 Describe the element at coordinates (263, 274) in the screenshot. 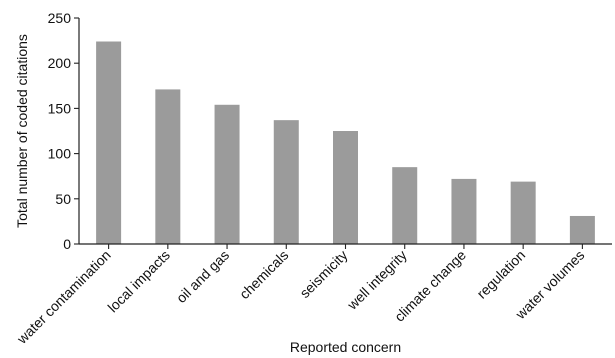

I see `x-tick-label: chemicals` at that location.